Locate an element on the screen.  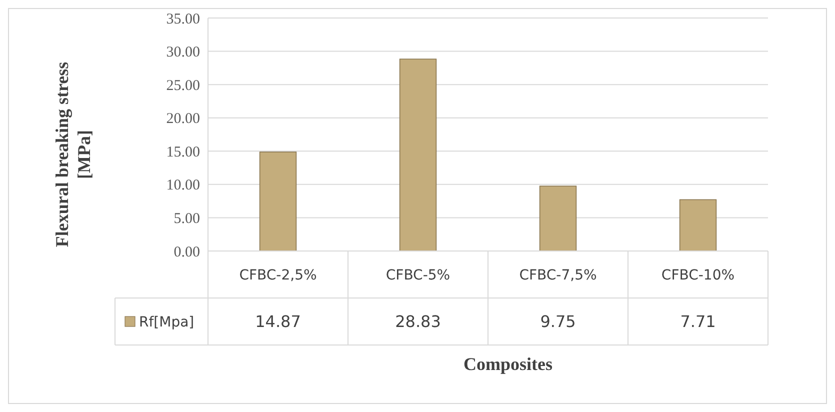
y-tick-label: 0.00 is located at coordinates (187, 252).